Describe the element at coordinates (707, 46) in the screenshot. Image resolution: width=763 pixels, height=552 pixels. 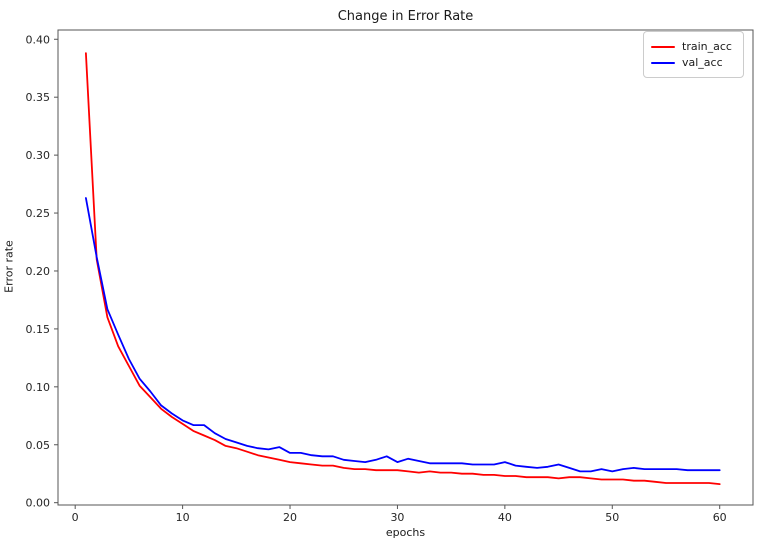
I see `legend-label-train-acc: train_acc` at that location.